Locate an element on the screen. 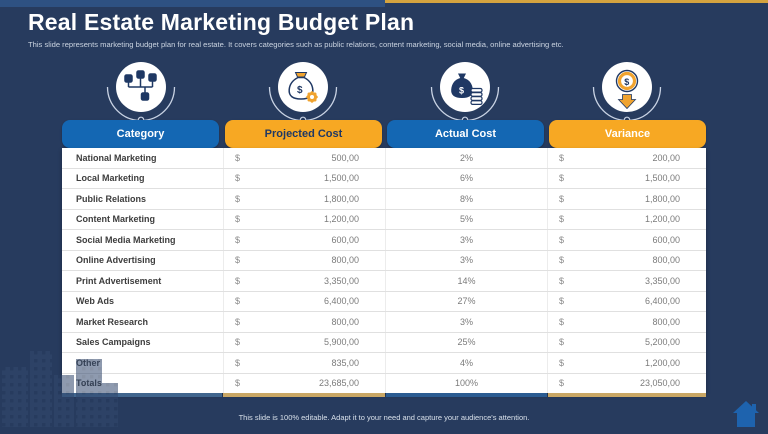 The image size is (768, 434). projected-cost-value: 1,500,00 is located at coordinates (341, 178).